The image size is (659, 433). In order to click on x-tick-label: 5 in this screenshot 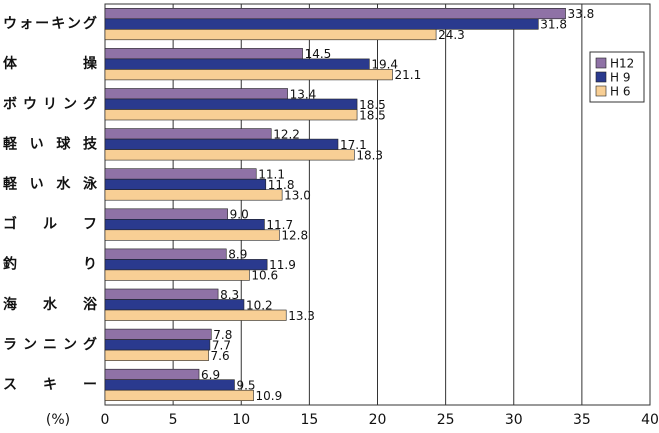, I will do `click(173, 420)`.